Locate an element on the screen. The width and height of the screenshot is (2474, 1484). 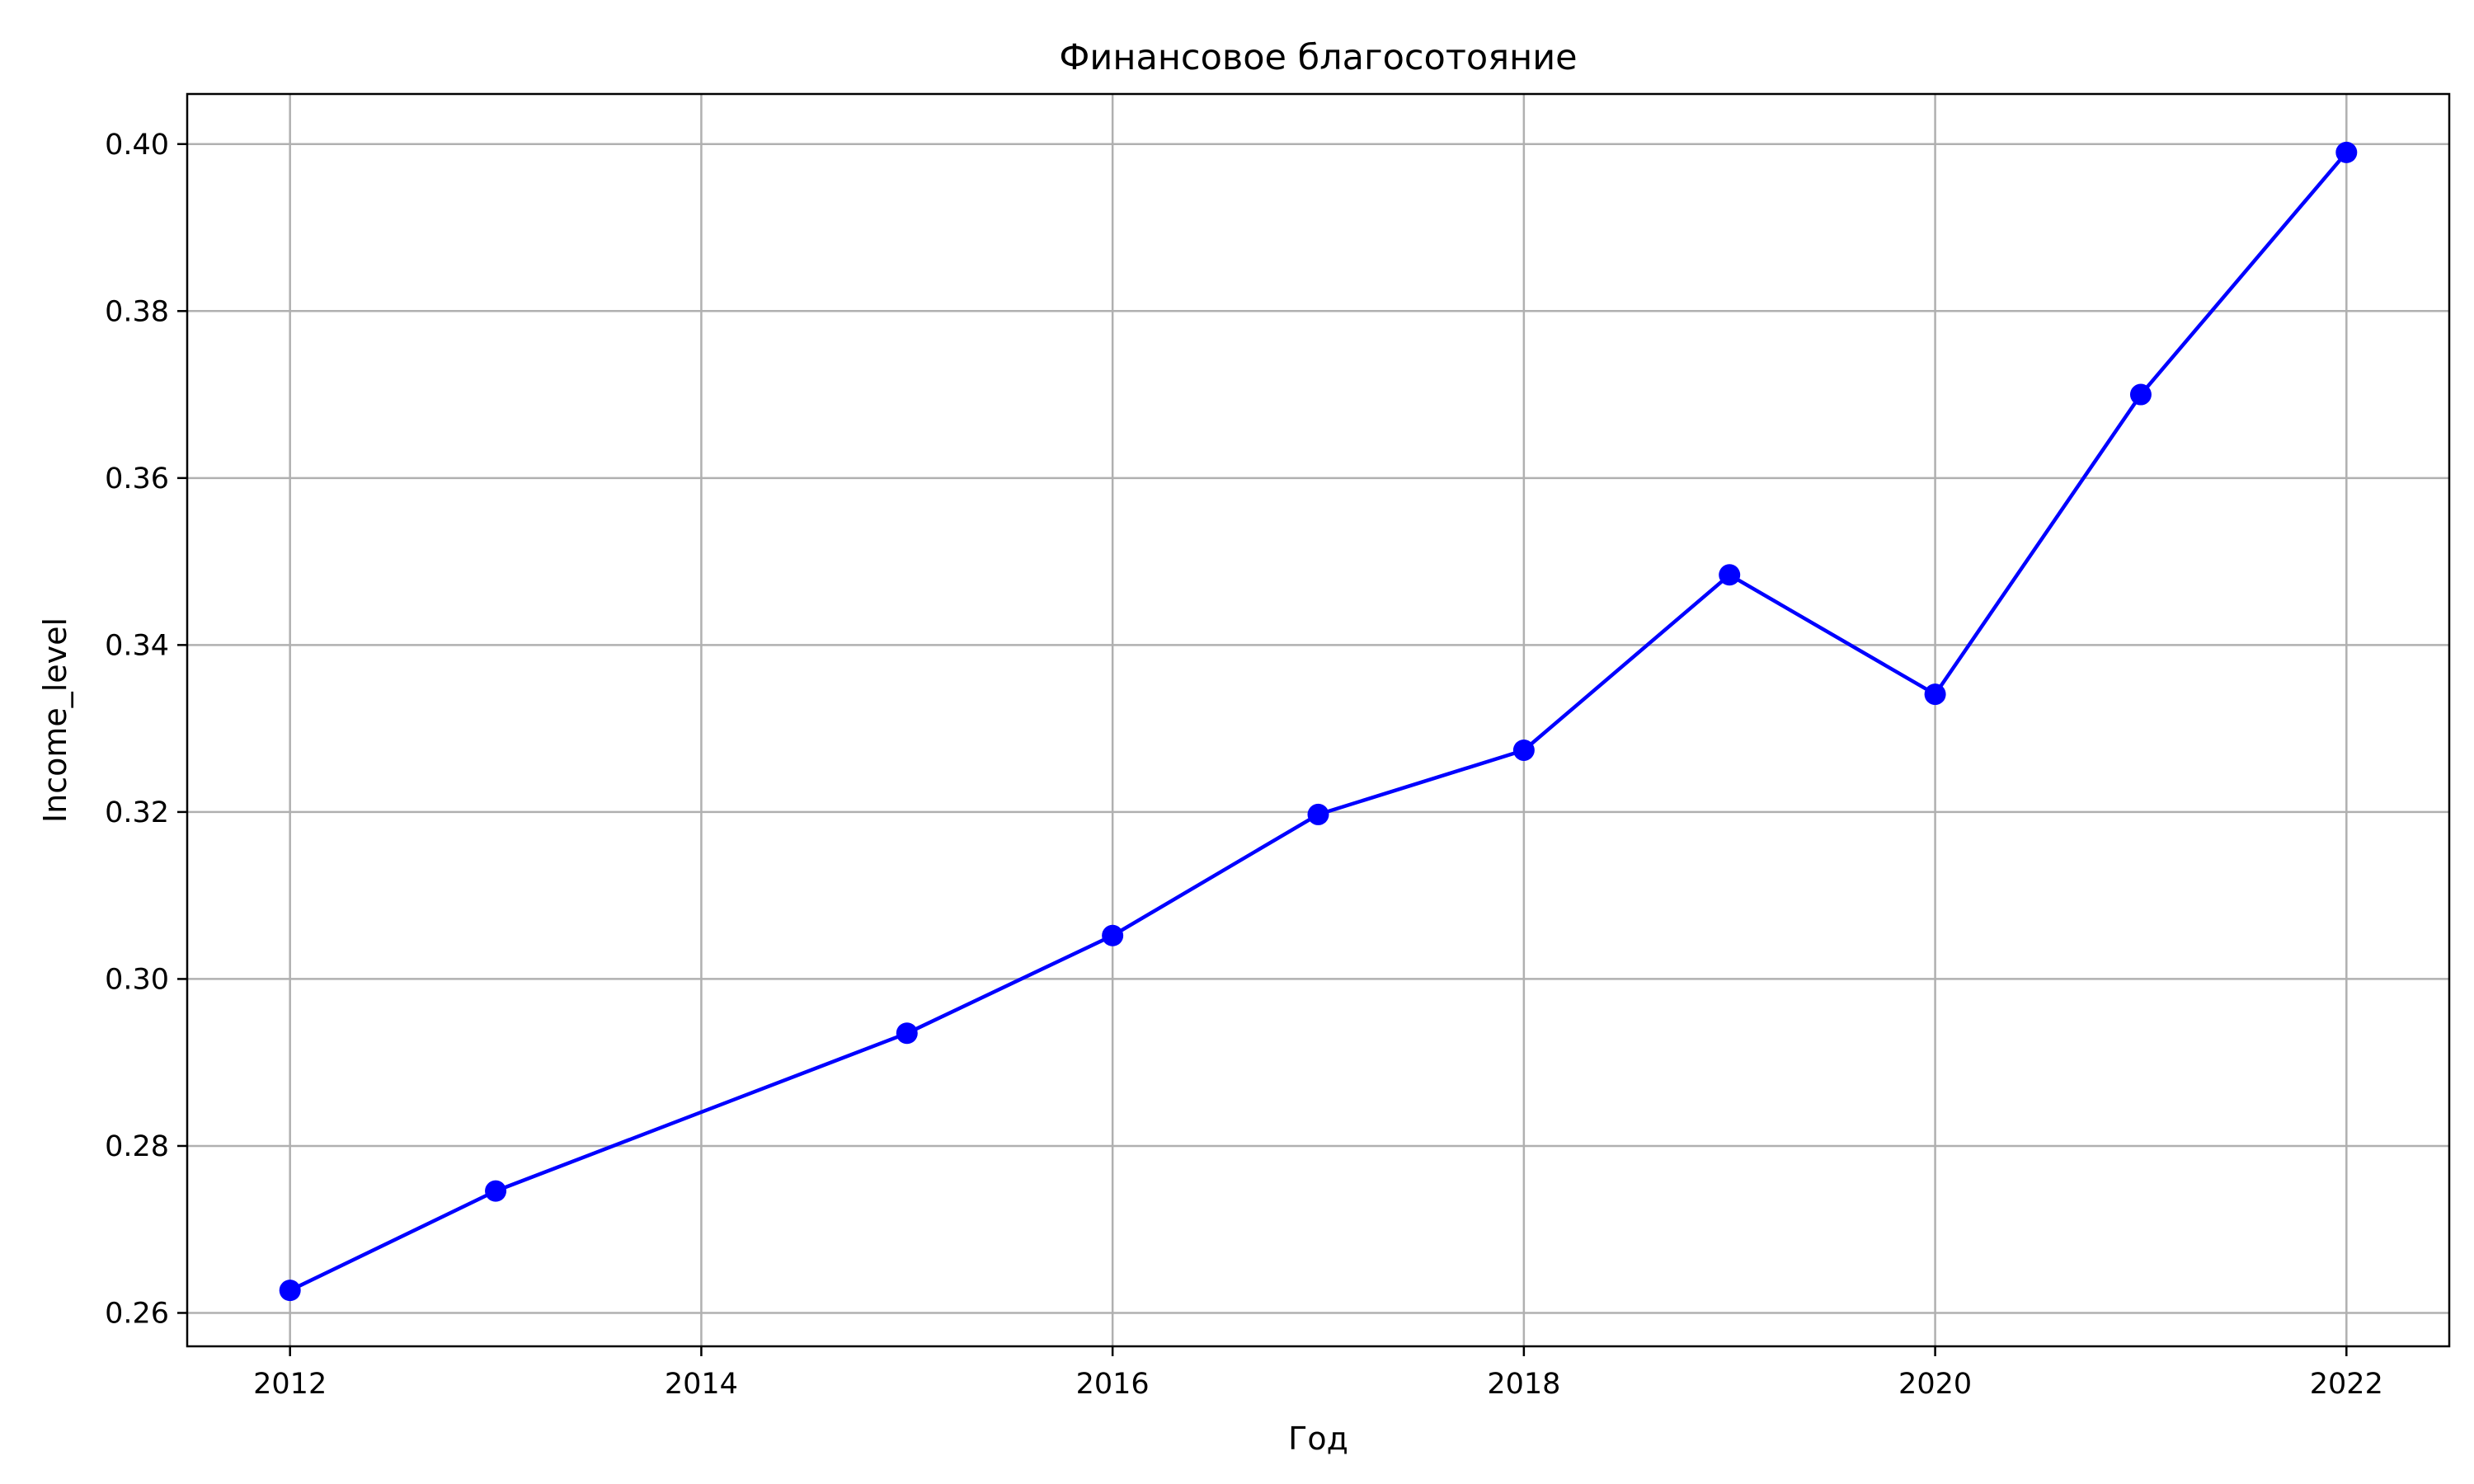
x-tick-label: 2018 is located at coordinates (1523, 1384).